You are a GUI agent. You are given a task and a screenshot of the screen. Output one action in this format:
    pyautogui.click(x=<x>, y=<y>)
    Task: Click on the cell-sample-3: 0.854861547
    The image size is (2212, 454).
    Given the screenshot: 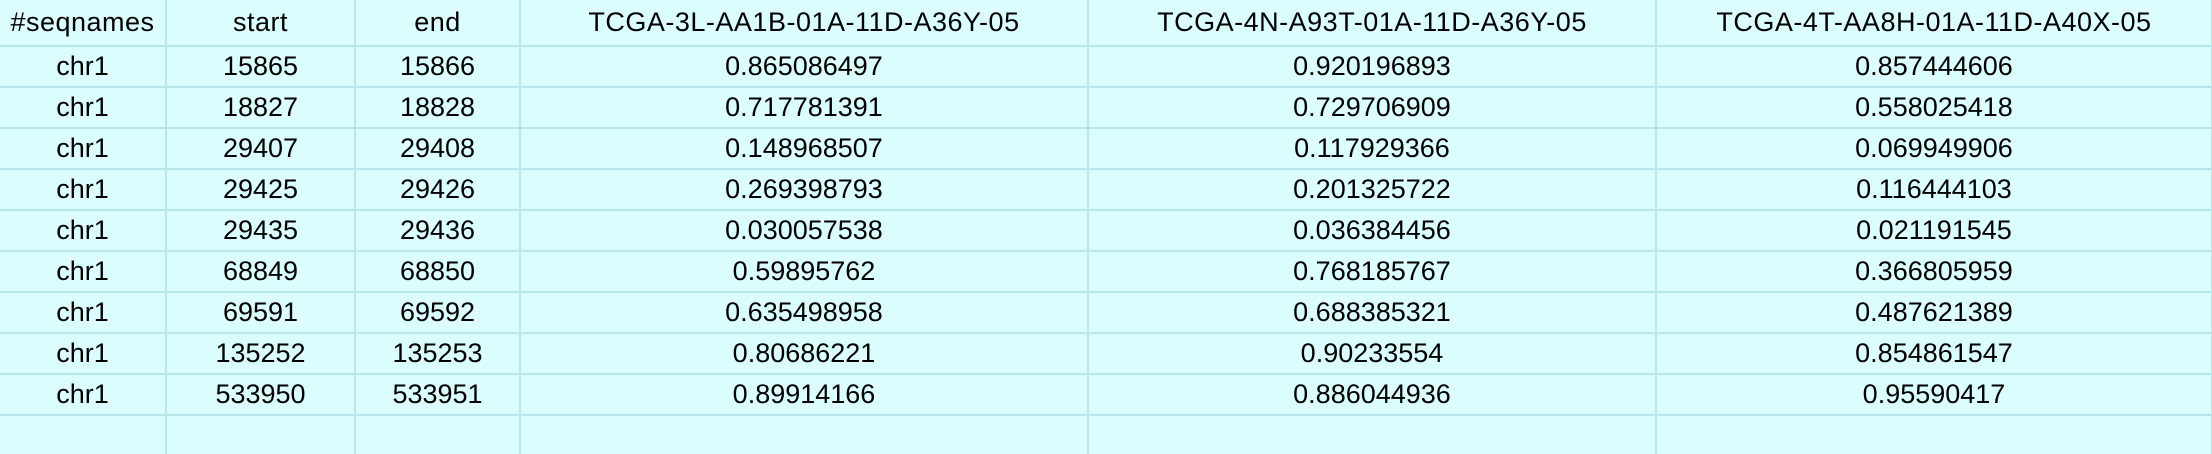 What is the action you would take?
    pyautogui.click(x=1934, y=354)
    